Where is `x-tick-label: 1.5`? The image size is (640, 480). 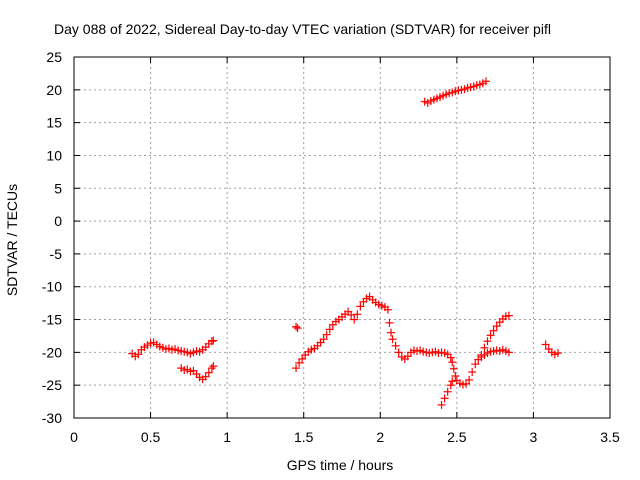 x-tick-label: 1.5 is located at coordinates (304, 437).